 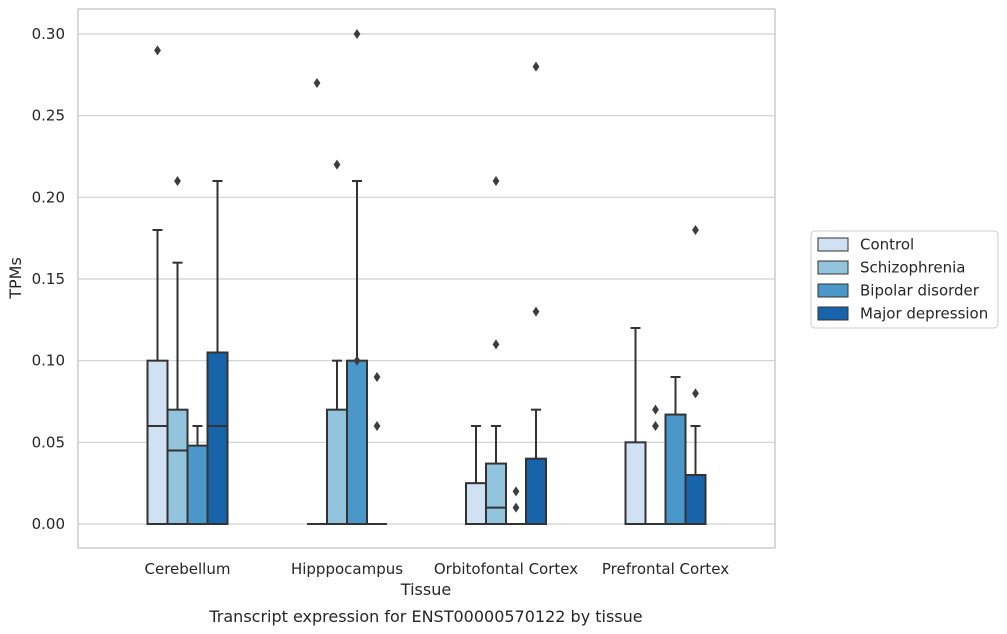 What do you see at coordinates (920, 291) in the screenshot?
I see `legend-label: Bipolar disorder` at bounding box center [920, 291].